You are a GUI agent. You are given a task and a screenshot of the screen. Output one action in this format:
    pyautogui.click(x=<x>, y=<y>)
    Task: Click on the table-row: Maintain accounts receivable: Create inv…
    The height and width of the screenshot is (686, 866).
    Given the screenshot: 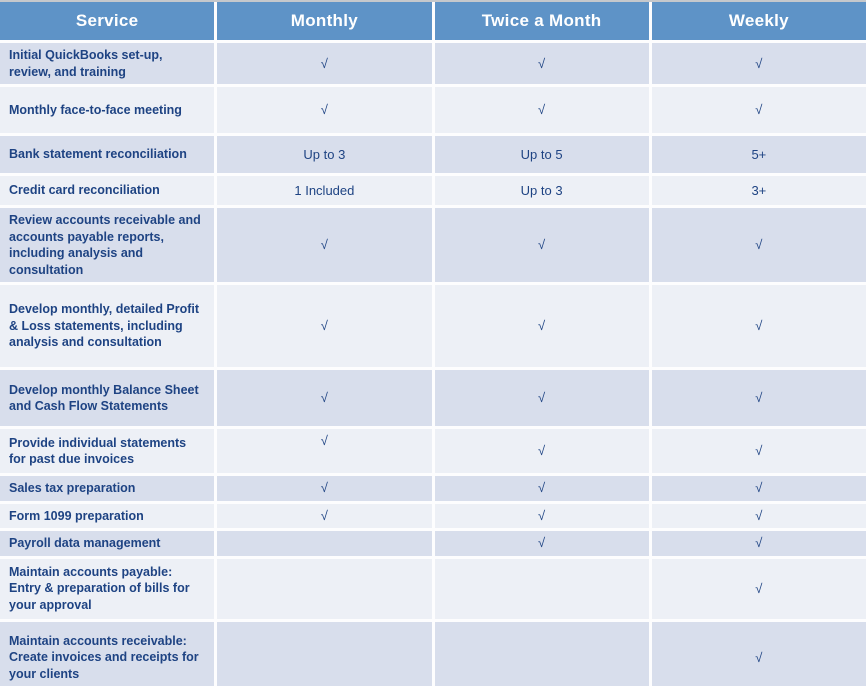 What is the action you would take?
    pyautogui.click(x=433, y=653)
    